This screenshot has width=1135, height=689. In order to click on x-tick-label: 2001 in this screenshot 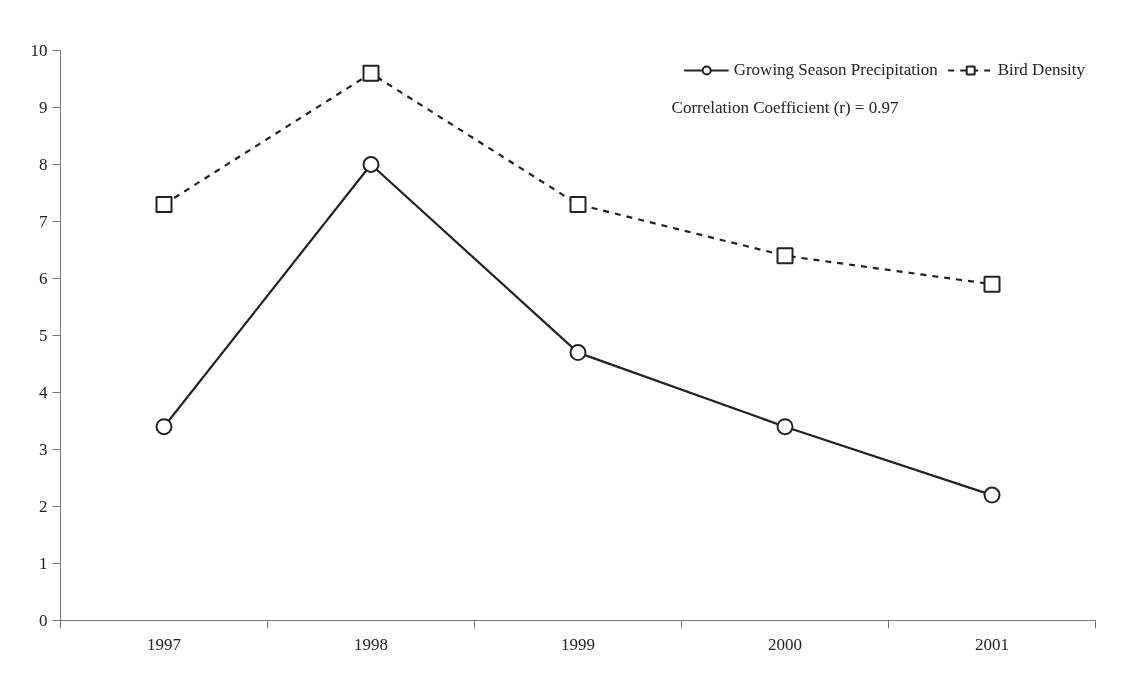, I will do `click(992, 644)`.